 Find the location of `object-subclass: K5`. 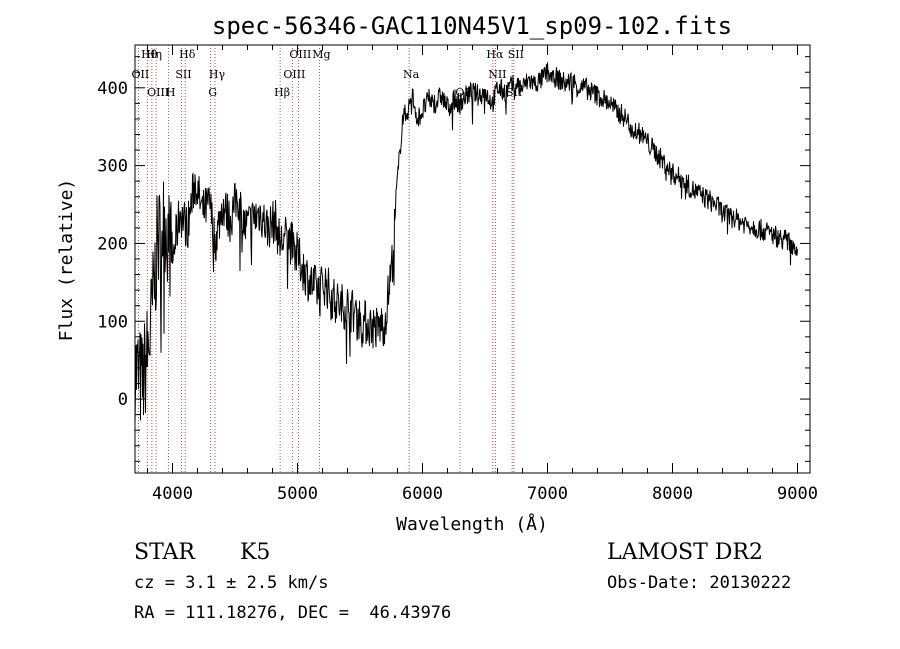

object-subclass: K5 is located at coordinates (255, 552).